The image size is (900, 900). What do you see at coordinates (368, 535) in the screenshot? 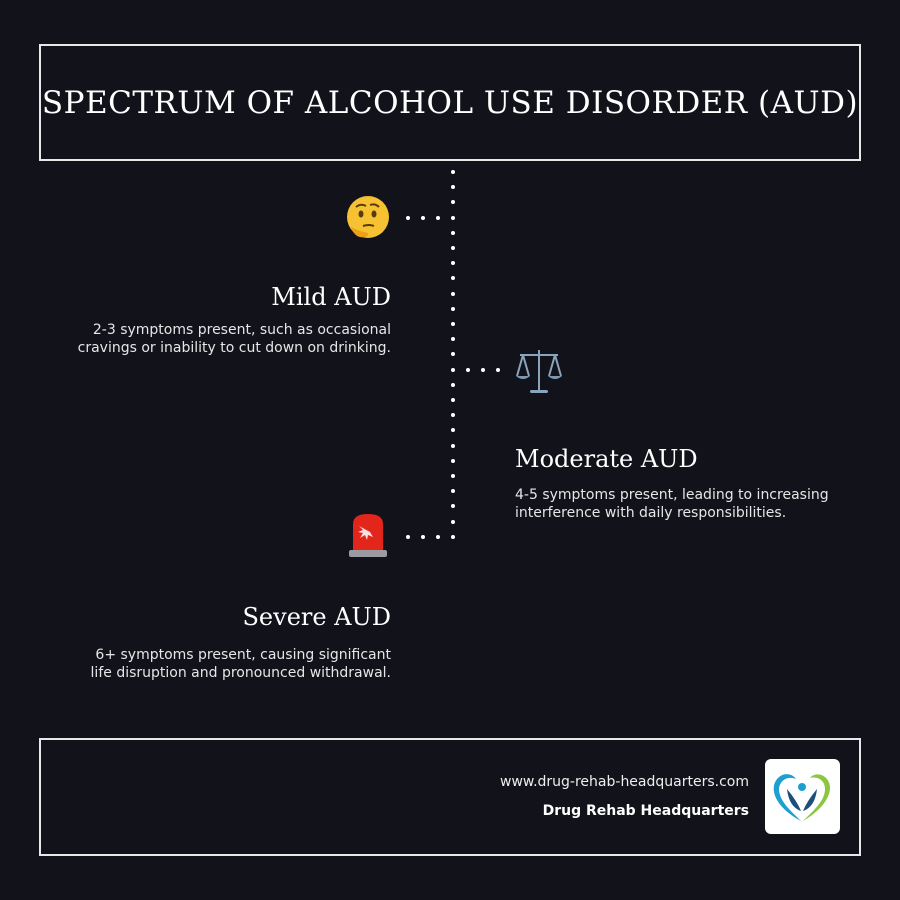
I see `police-light-icon` at bounding box center [368, 535].